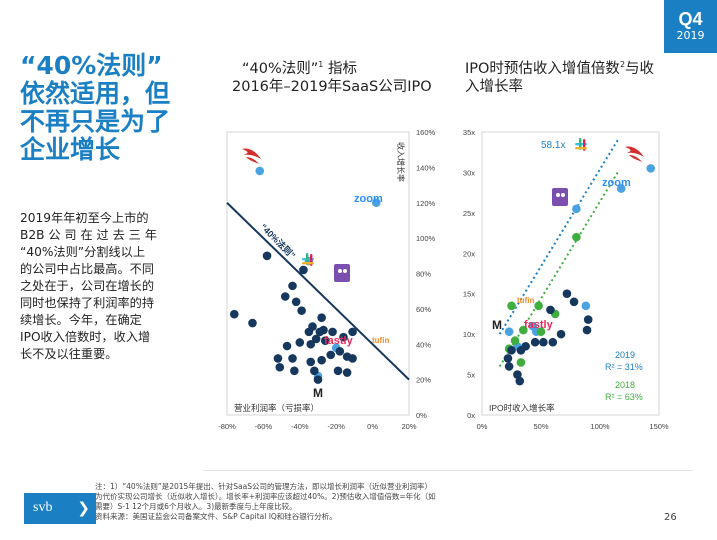 The width and height of the screenshot is (717, 540). What do you see at coordinates (87, 303) in the screenshot?
I see `paragraph-line: 同时也保持了利润率的持` at bounding box center [87, 303].